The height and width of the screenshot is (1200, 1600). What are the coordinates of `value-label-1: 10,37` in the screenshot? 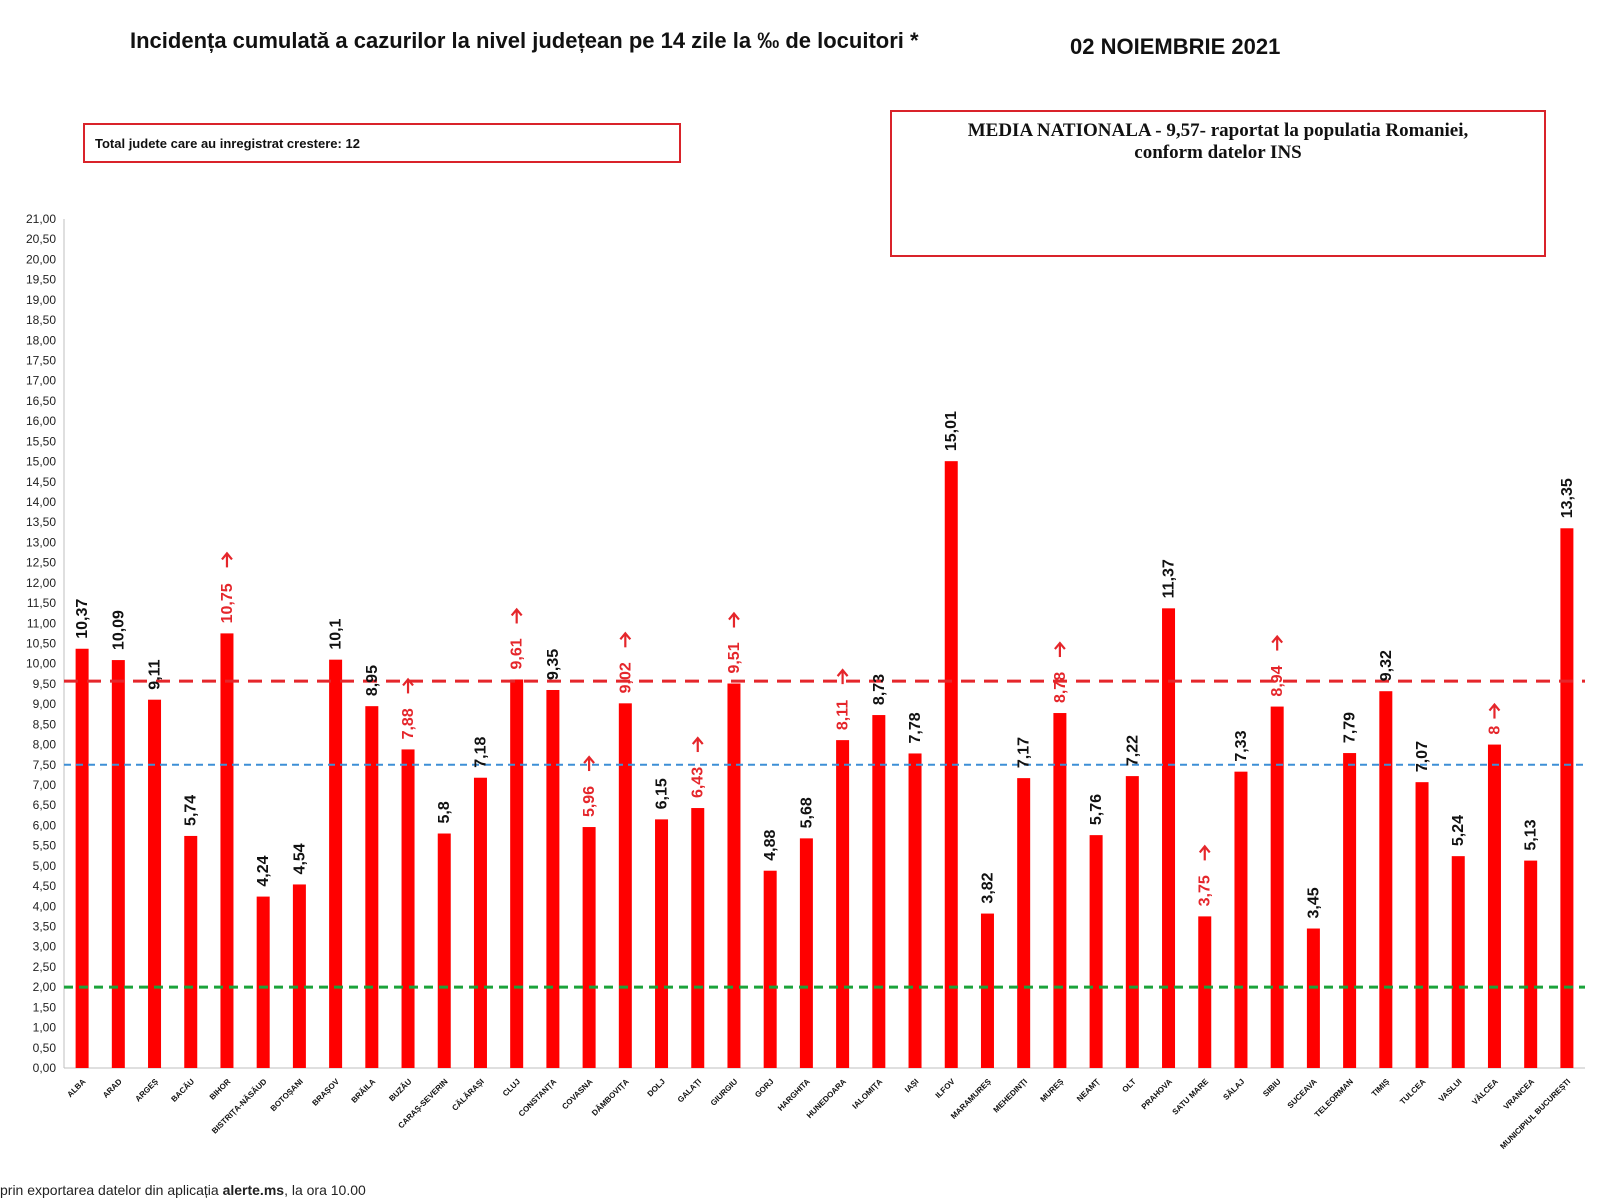 It's located at (82, 619).